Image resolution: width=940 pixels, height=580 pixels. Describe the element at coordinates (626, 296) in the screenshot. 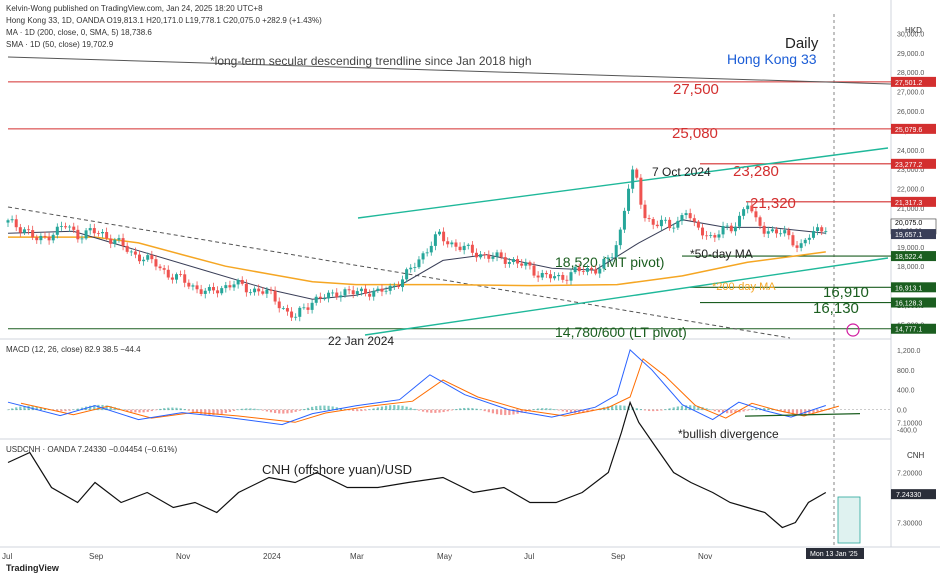

I see `channel-lower` at that location.